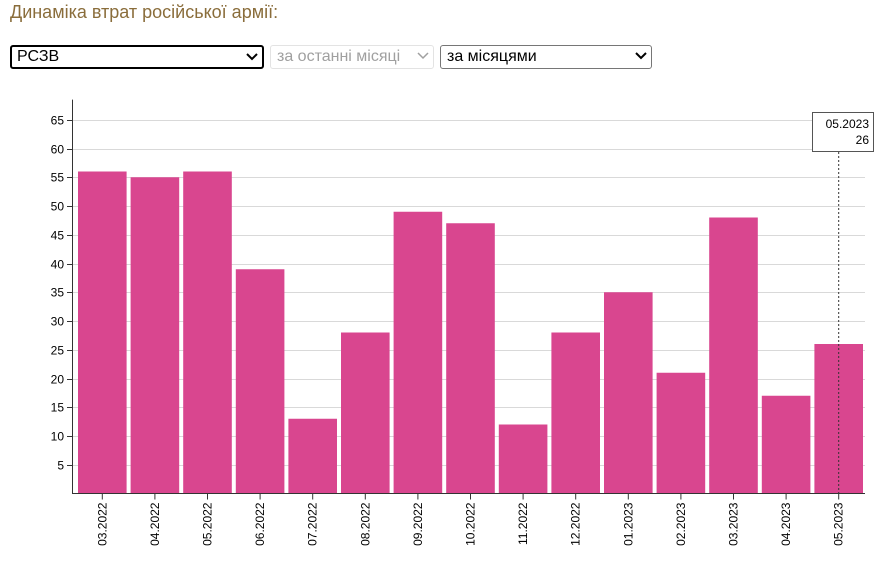  What do you see at coordinates (523, 523) in the screenshot?
I see `x-tick-label: 11.2022` at bounding box center [523, 523].